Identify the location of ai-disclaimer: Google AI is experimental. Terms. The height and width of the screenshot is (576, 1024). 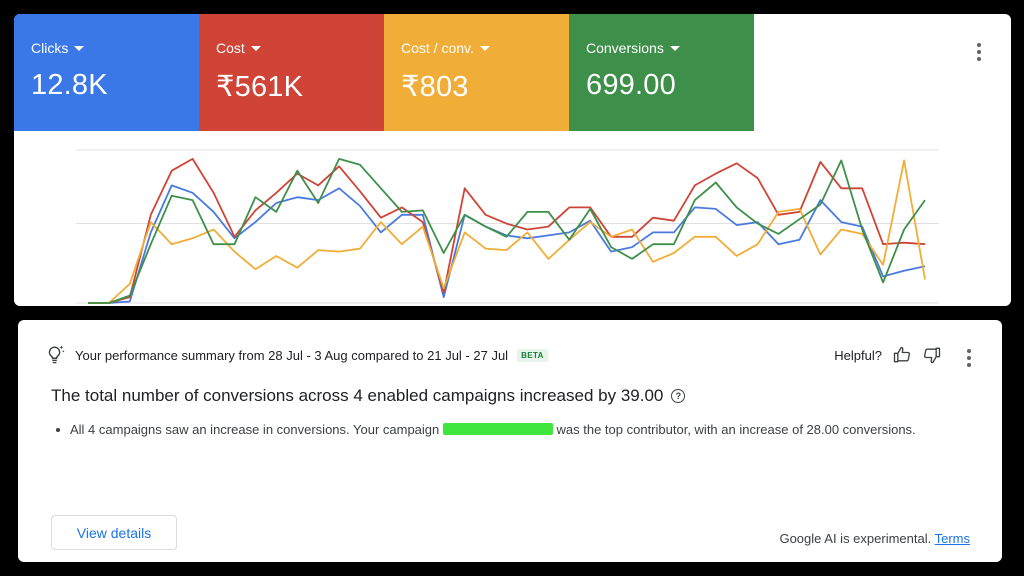
(874, 538).